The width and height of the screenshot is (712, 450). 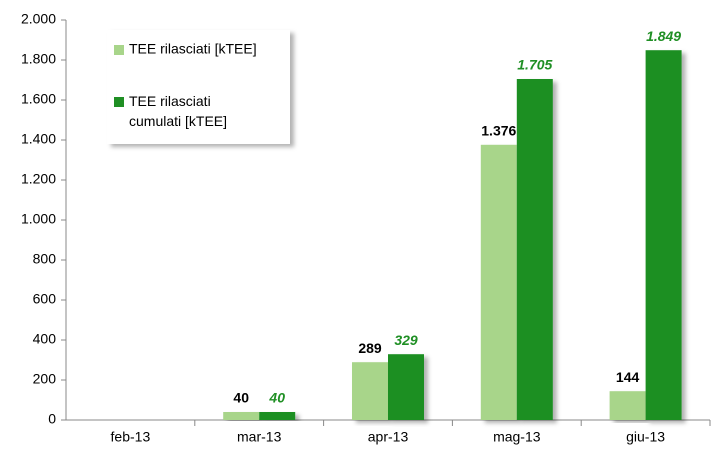 I want to click on data-label: 1.849, so click(x=663, y=36).